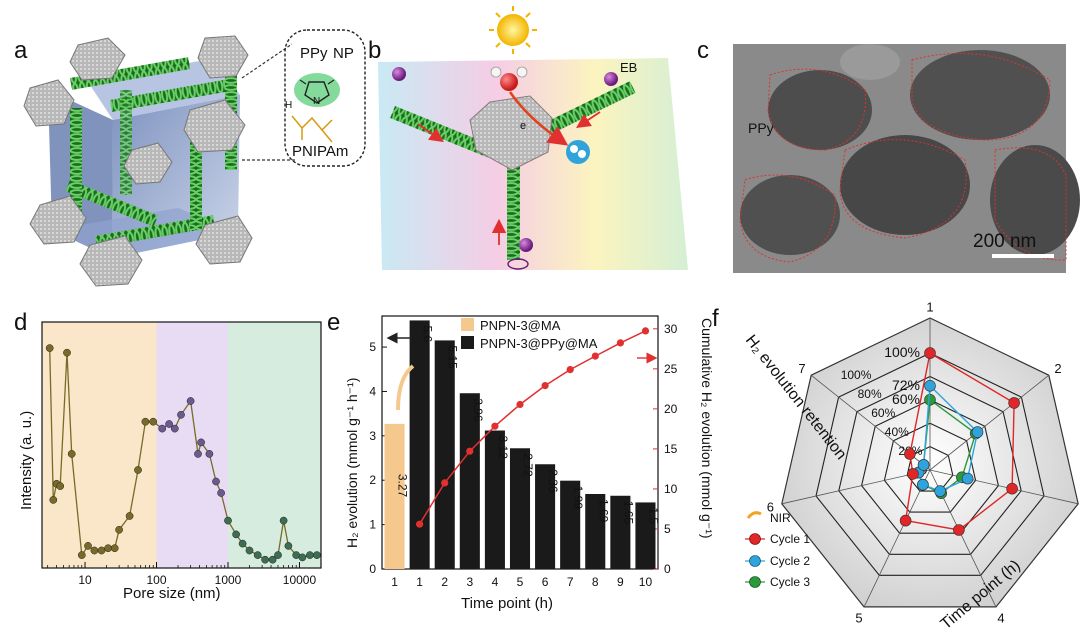 Image resolution: width=1080 pixels, height=637 pixels. I want to click on plot-e-xtick-label: 3, so click(469, 582).